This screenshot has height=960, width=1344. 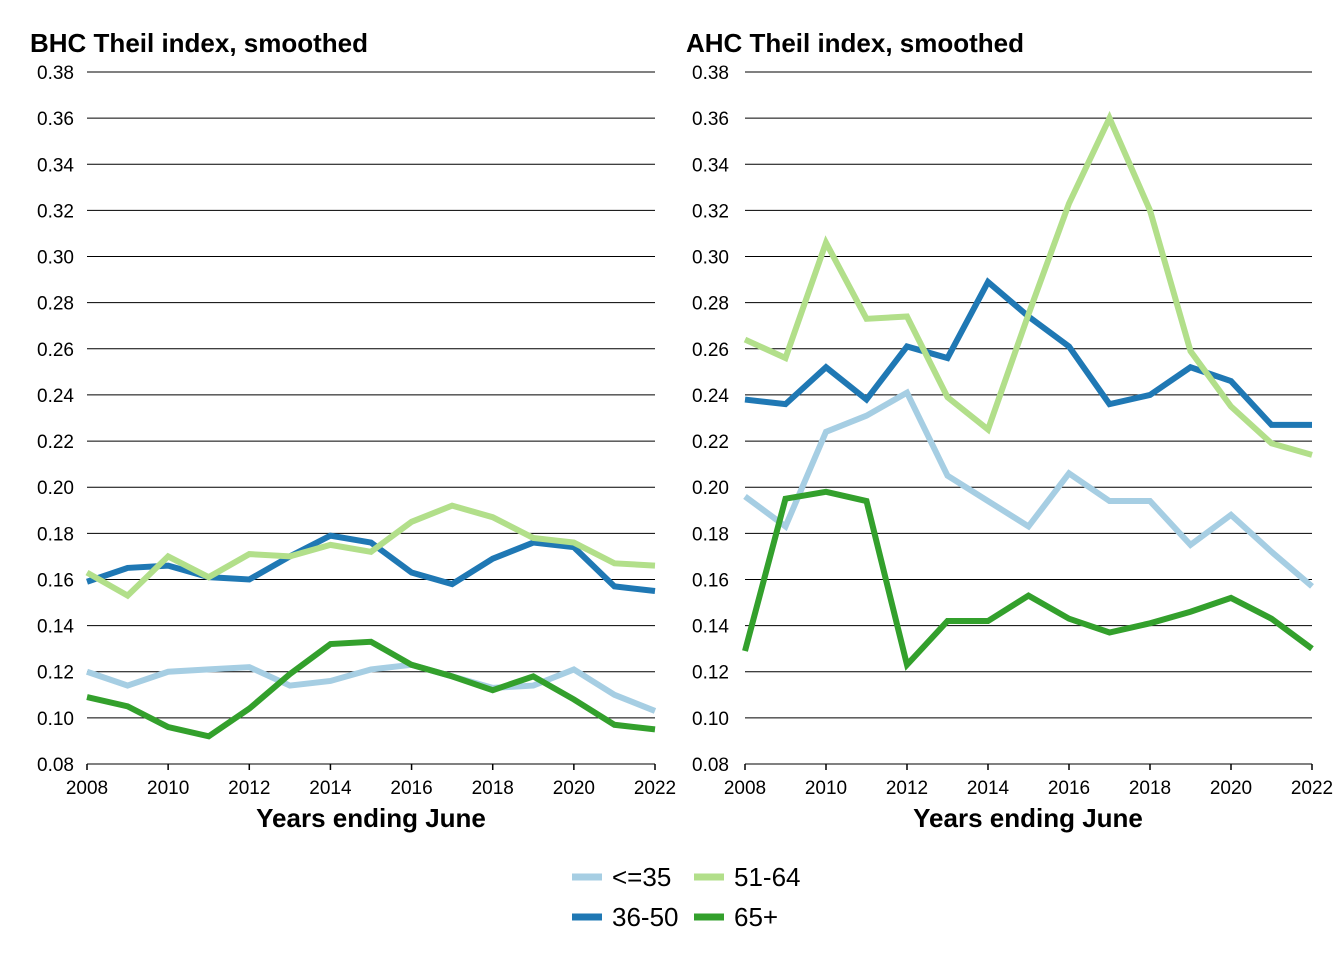 What do you see at coordinates (641, 877) in the screenshot?
I see `legend-label-le35: <=35` at bounding box center [641, 877].